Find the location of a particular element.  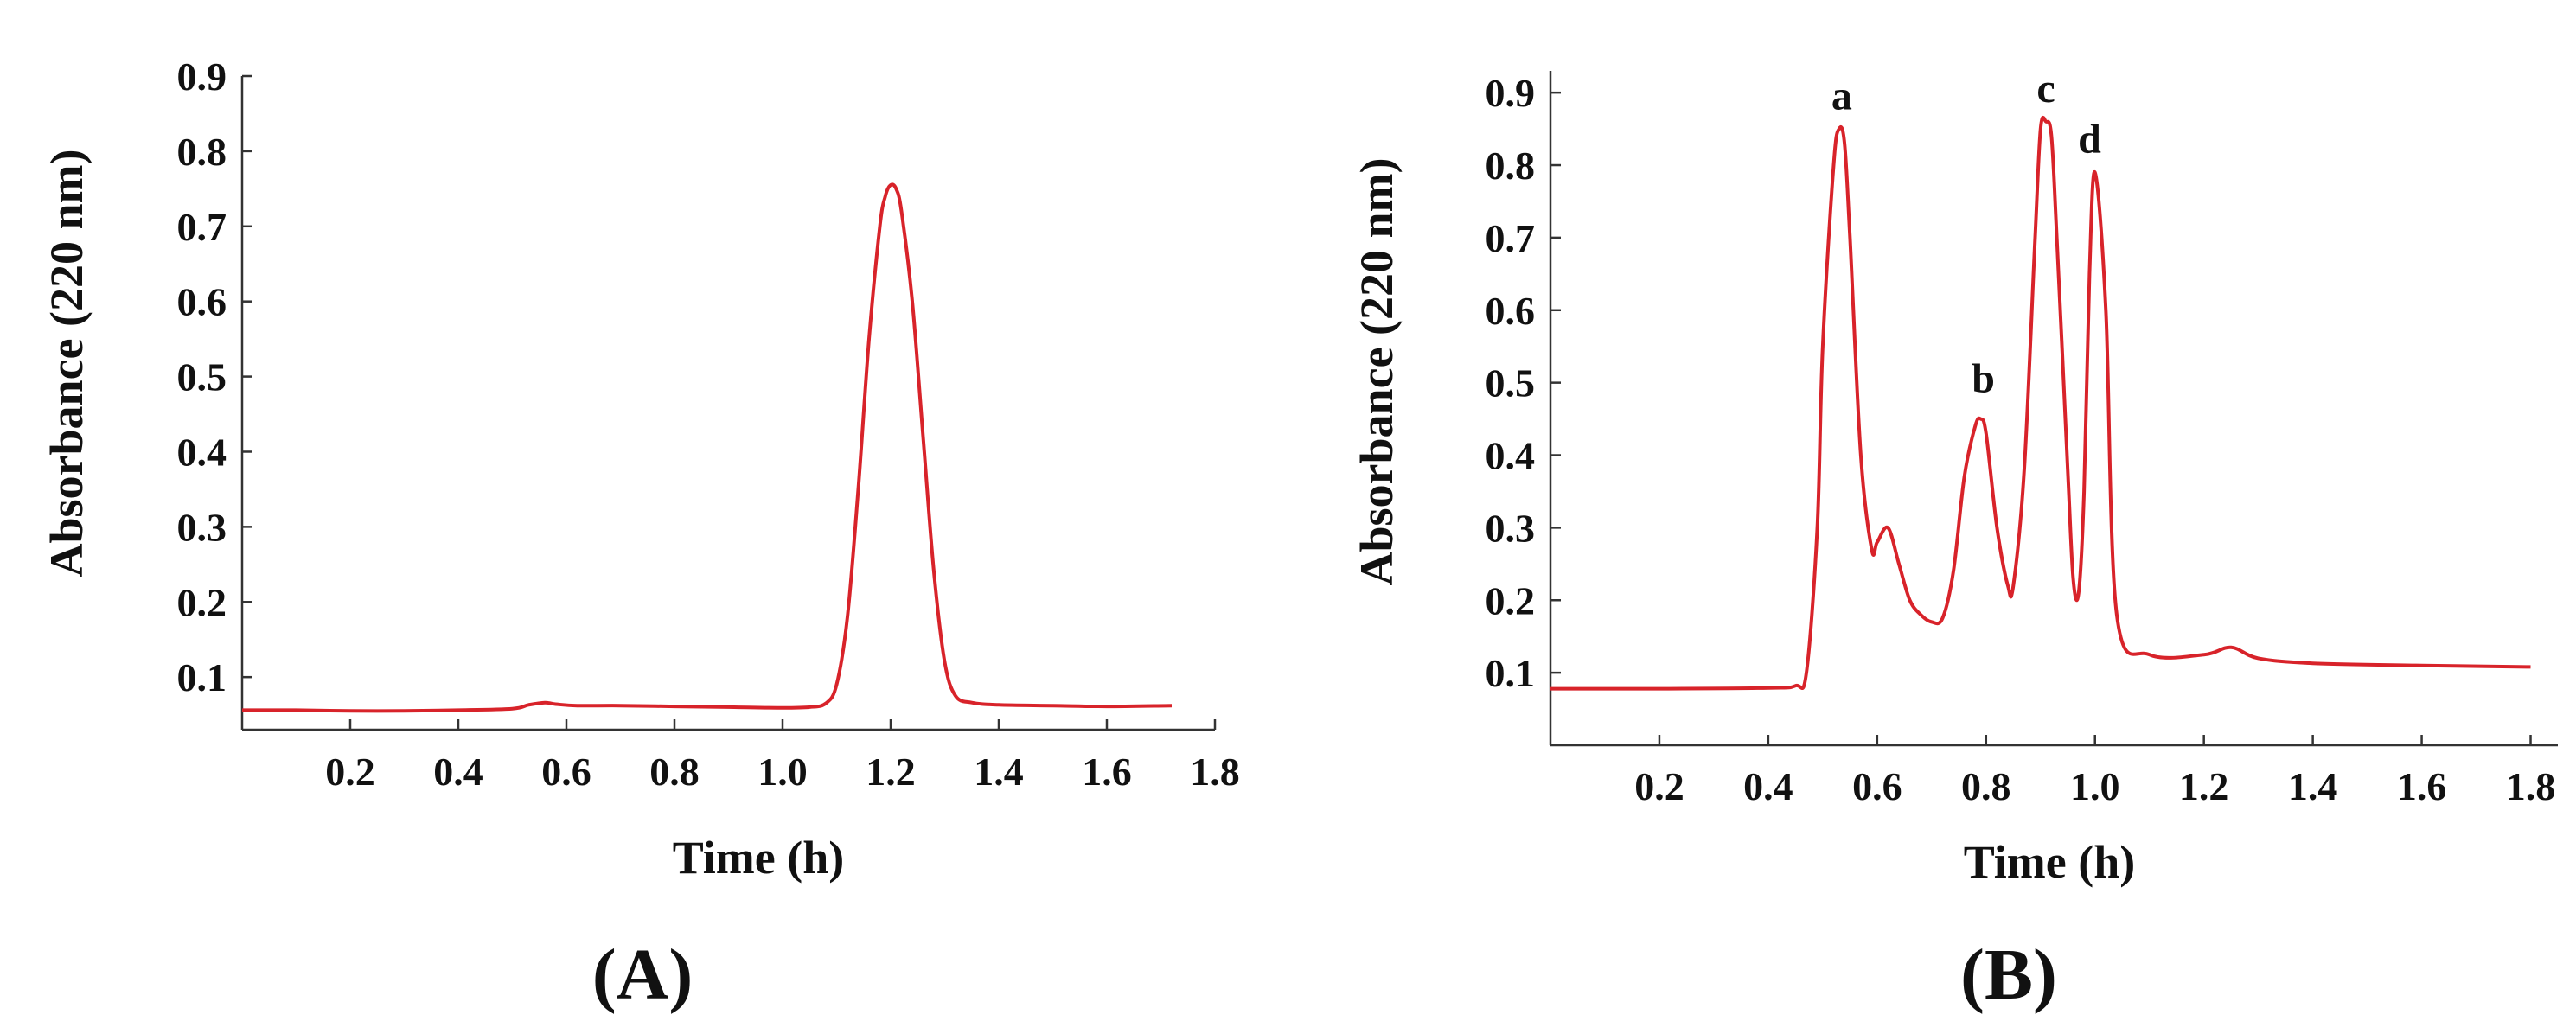

peak-label-c: c is located at coordinates (2046, 89).